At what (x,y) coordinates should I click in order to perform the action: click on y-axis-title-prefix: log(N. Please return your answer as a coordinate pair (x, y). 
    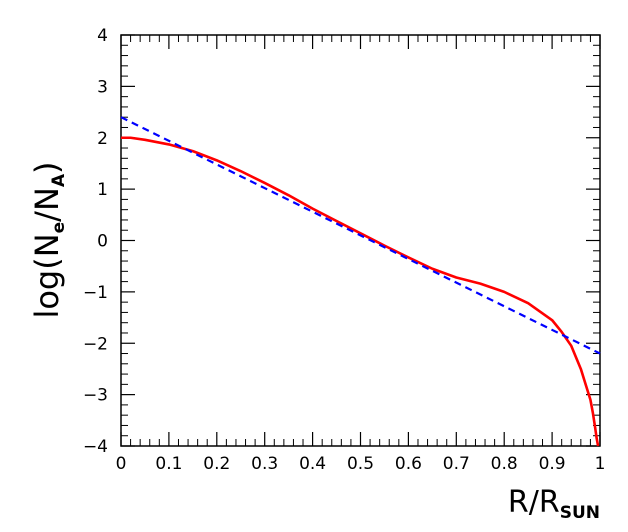
    Looking at the image, I should click on (47, 275).